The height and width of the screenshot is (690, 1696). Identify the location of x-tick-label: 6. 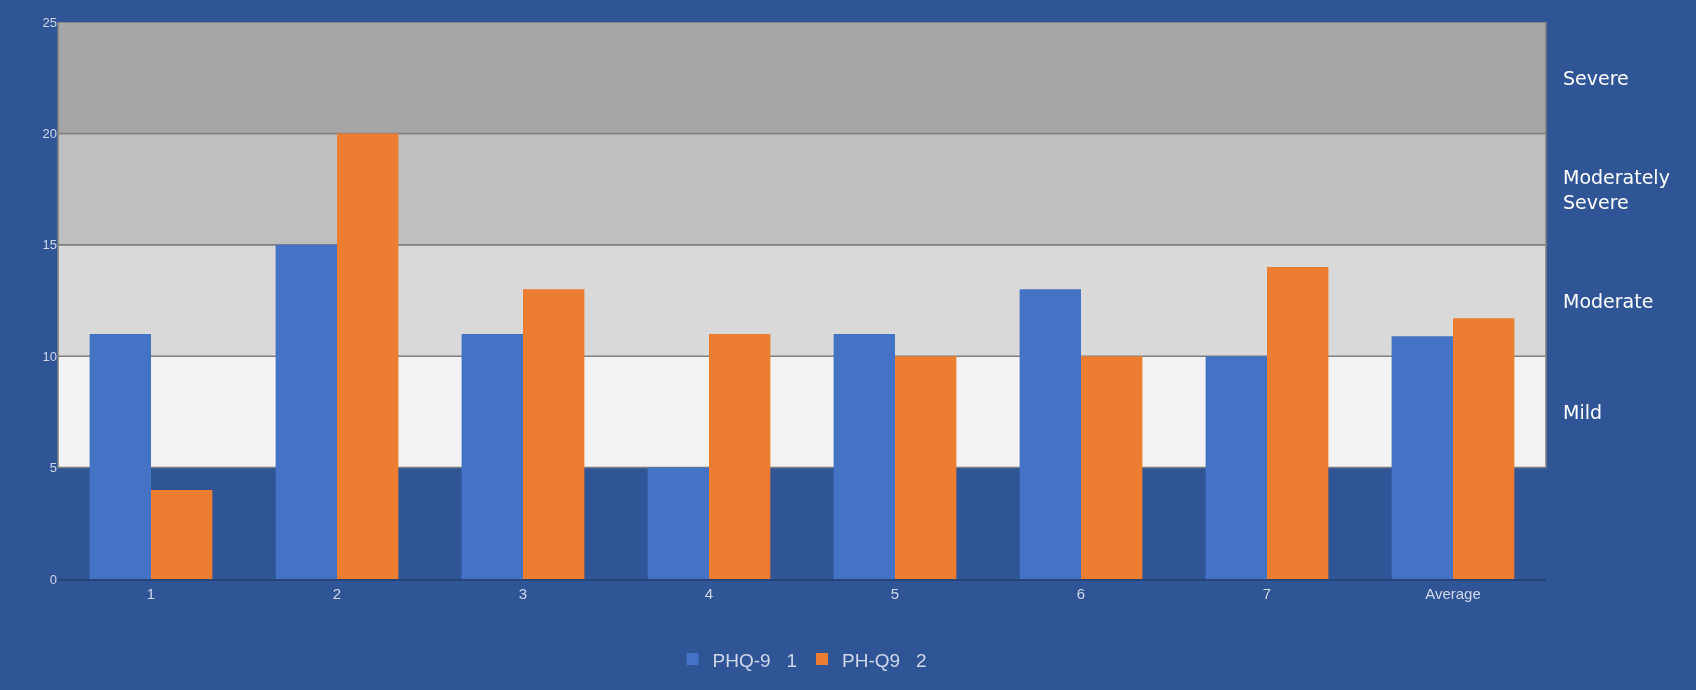
(1081, 593).